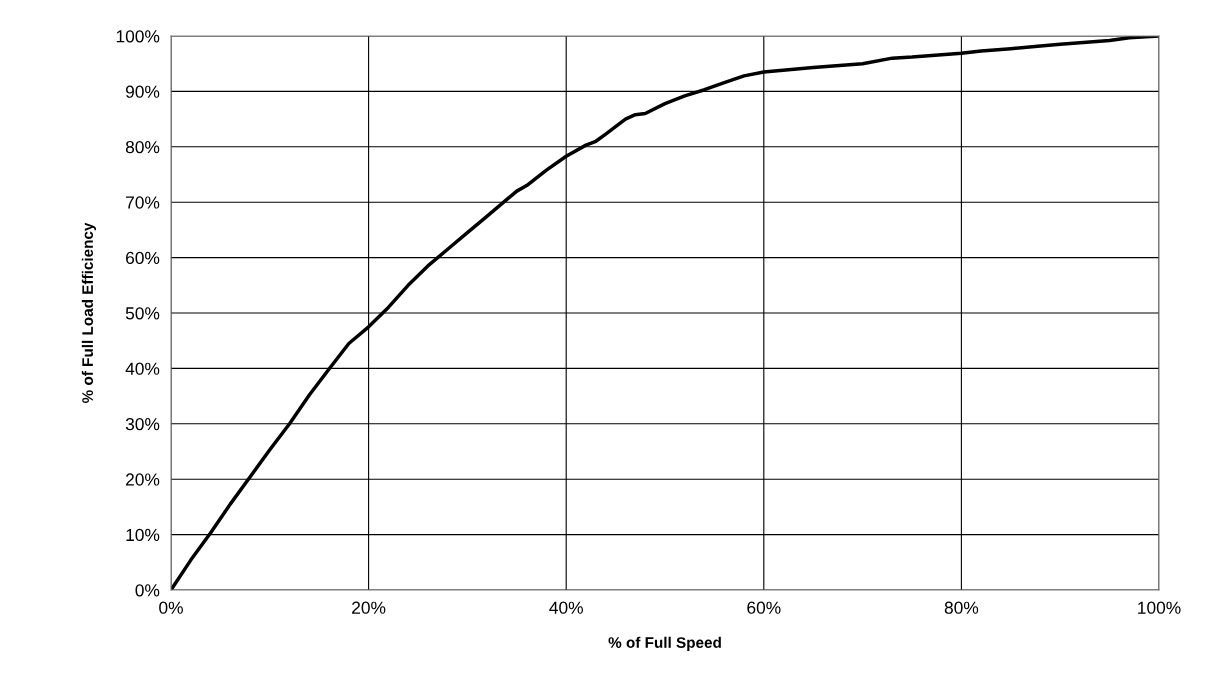  I want to click on y-tick-label: 100%, so click(138, 36).